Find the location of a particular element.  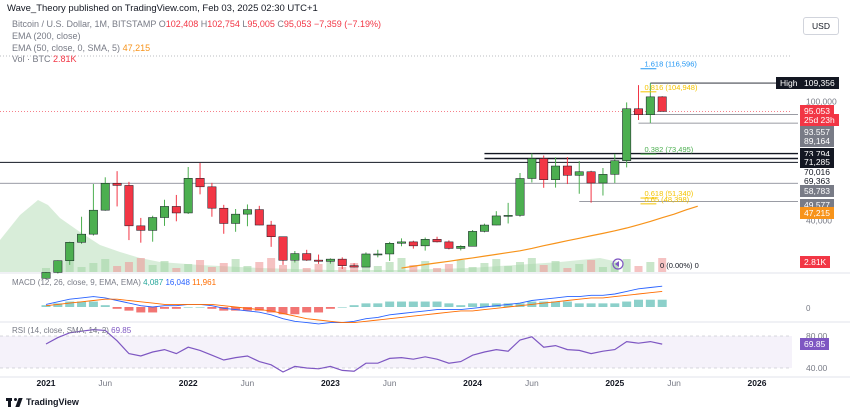

ohlc-key-h: H is located at coordinates (203, 24).